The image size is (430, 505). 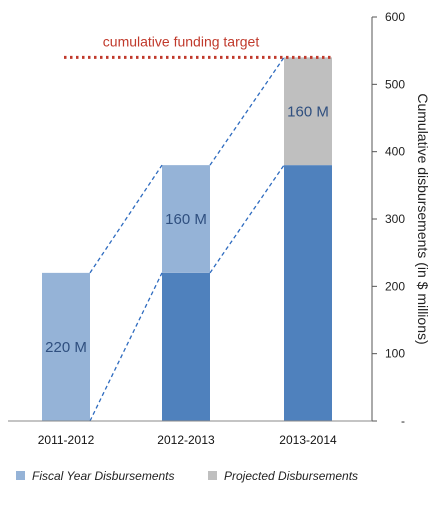 What do you see at coordinates (103, 476) in the screenshot?
I see `legend-label: Fiscal Year Disbursements` at bounding box center [103, 476].